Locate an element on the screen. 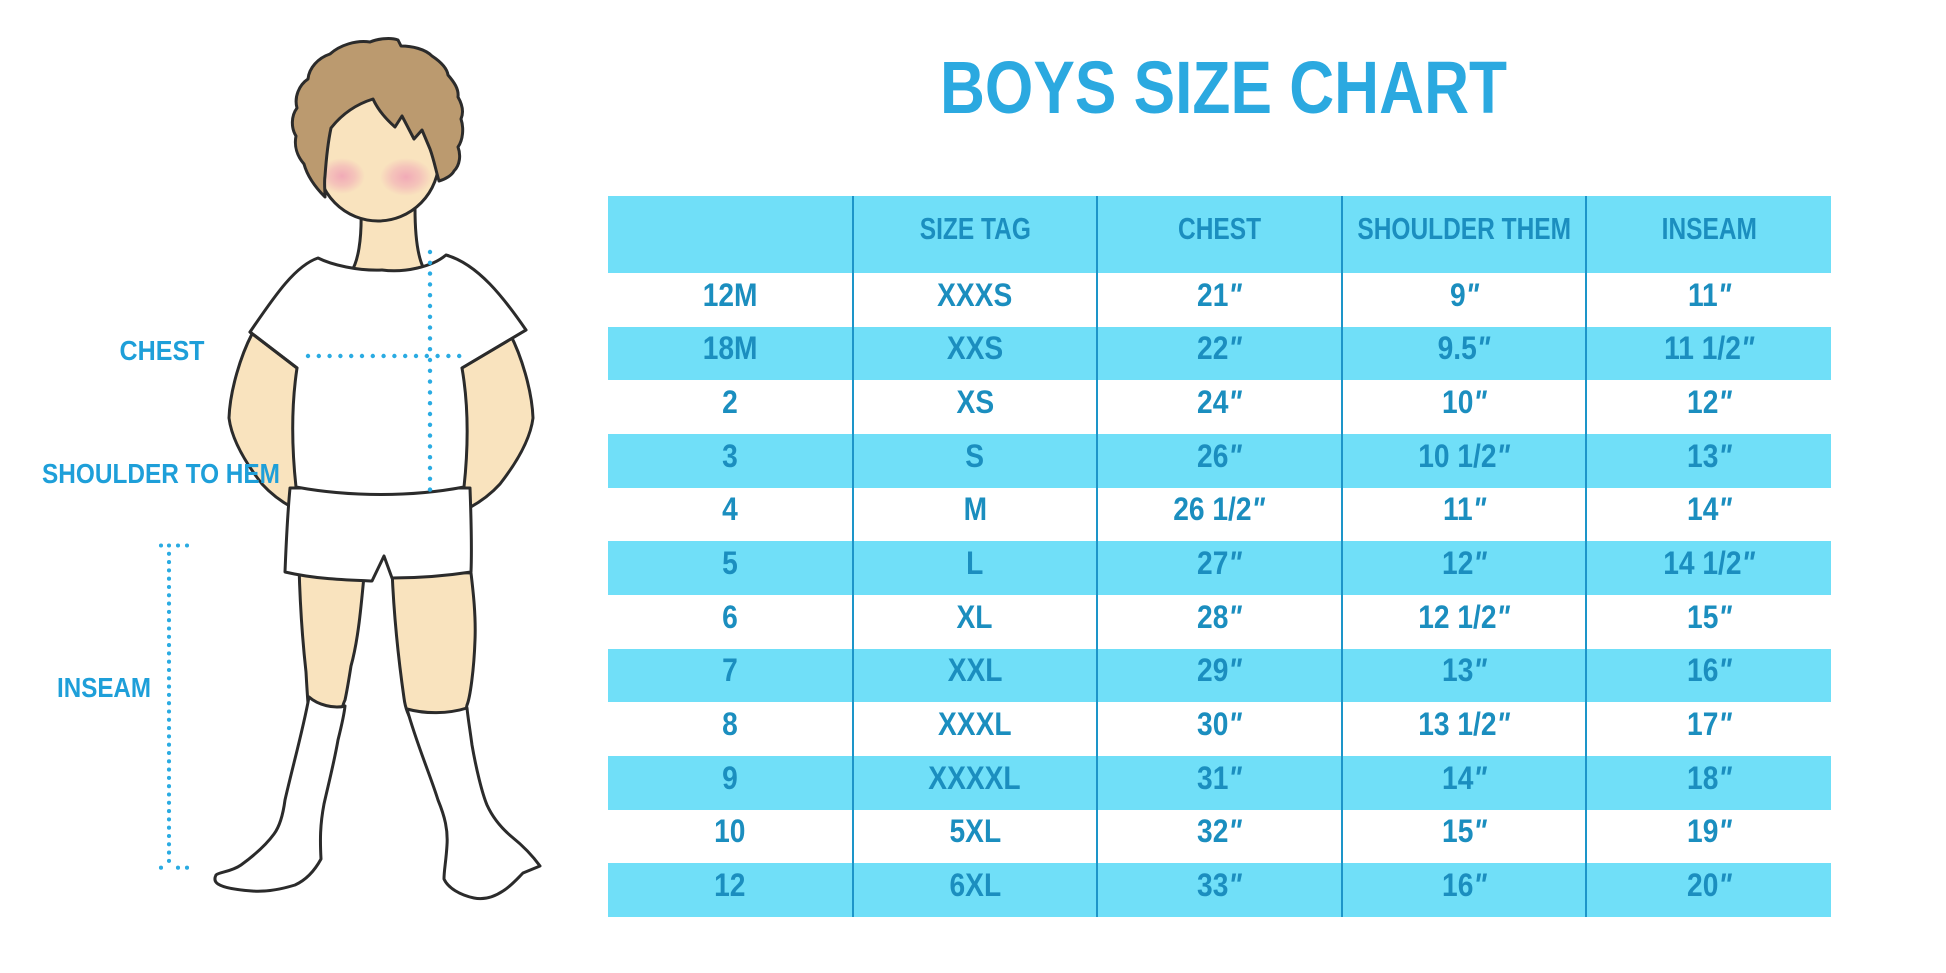 The height and width of the screenshot is (973, 1946). svg-text: SHOULDER TO HEM is located at coordinates (161, 473).